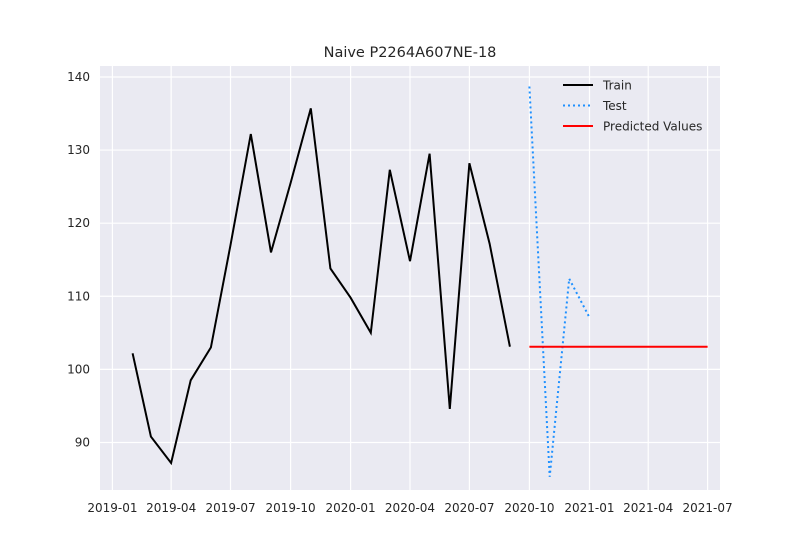 The image size is (800, 550). Describe the element at coordinates (78, 369) in the screenshot. I see `y-tick-label: 100` at that location.